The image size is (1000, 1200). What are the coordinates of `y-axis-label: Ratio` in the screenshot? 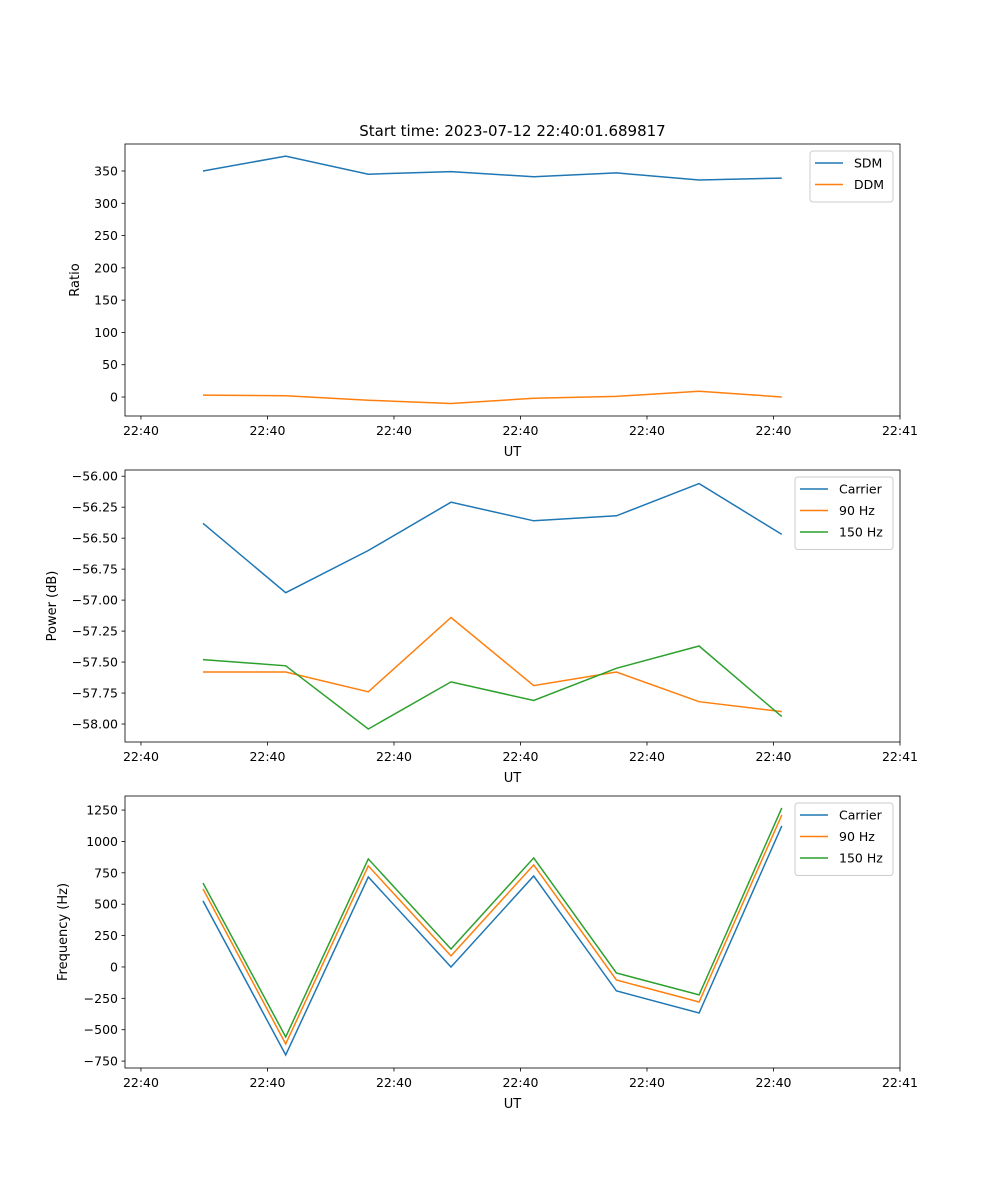 It's located at (75, 279).